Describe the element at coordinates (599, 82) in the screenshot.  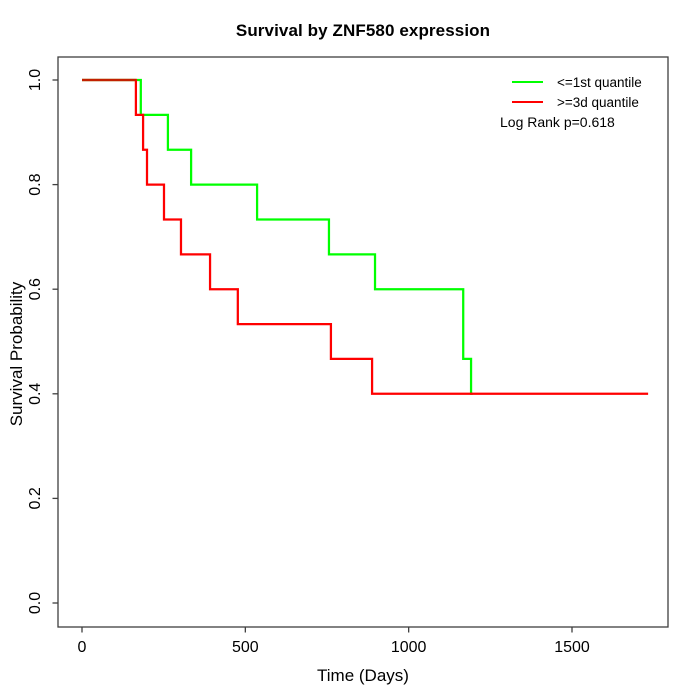
I see `legend-label: <=1st quantile` at that location.